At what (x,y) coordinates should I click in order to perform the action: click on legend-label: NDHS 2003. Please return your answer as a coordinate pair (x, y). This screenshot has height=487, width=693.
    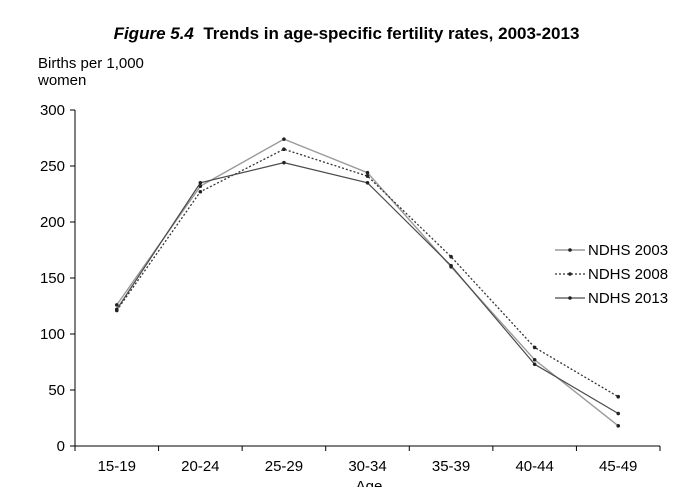
    Looking at the image, I should click on (628, 250).